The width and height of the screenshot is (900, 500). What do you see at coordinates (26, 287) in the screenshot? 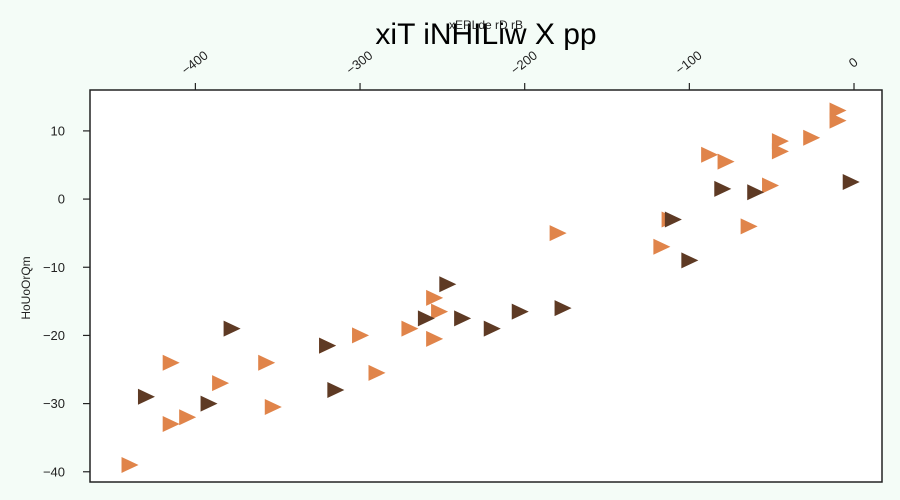
I see `y-axis-label: HoUoOrQm` at bounding box center [26, 287].